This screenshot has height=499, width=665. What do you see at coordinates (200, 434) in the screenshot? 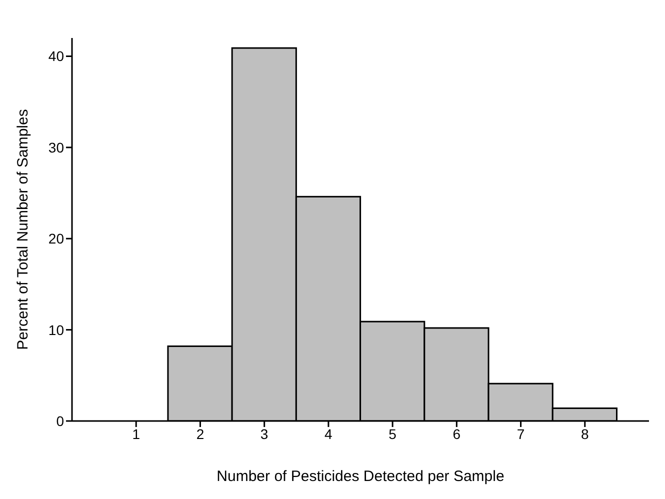
I see `x-tick-label: 2` at bounding box center [200, 434].